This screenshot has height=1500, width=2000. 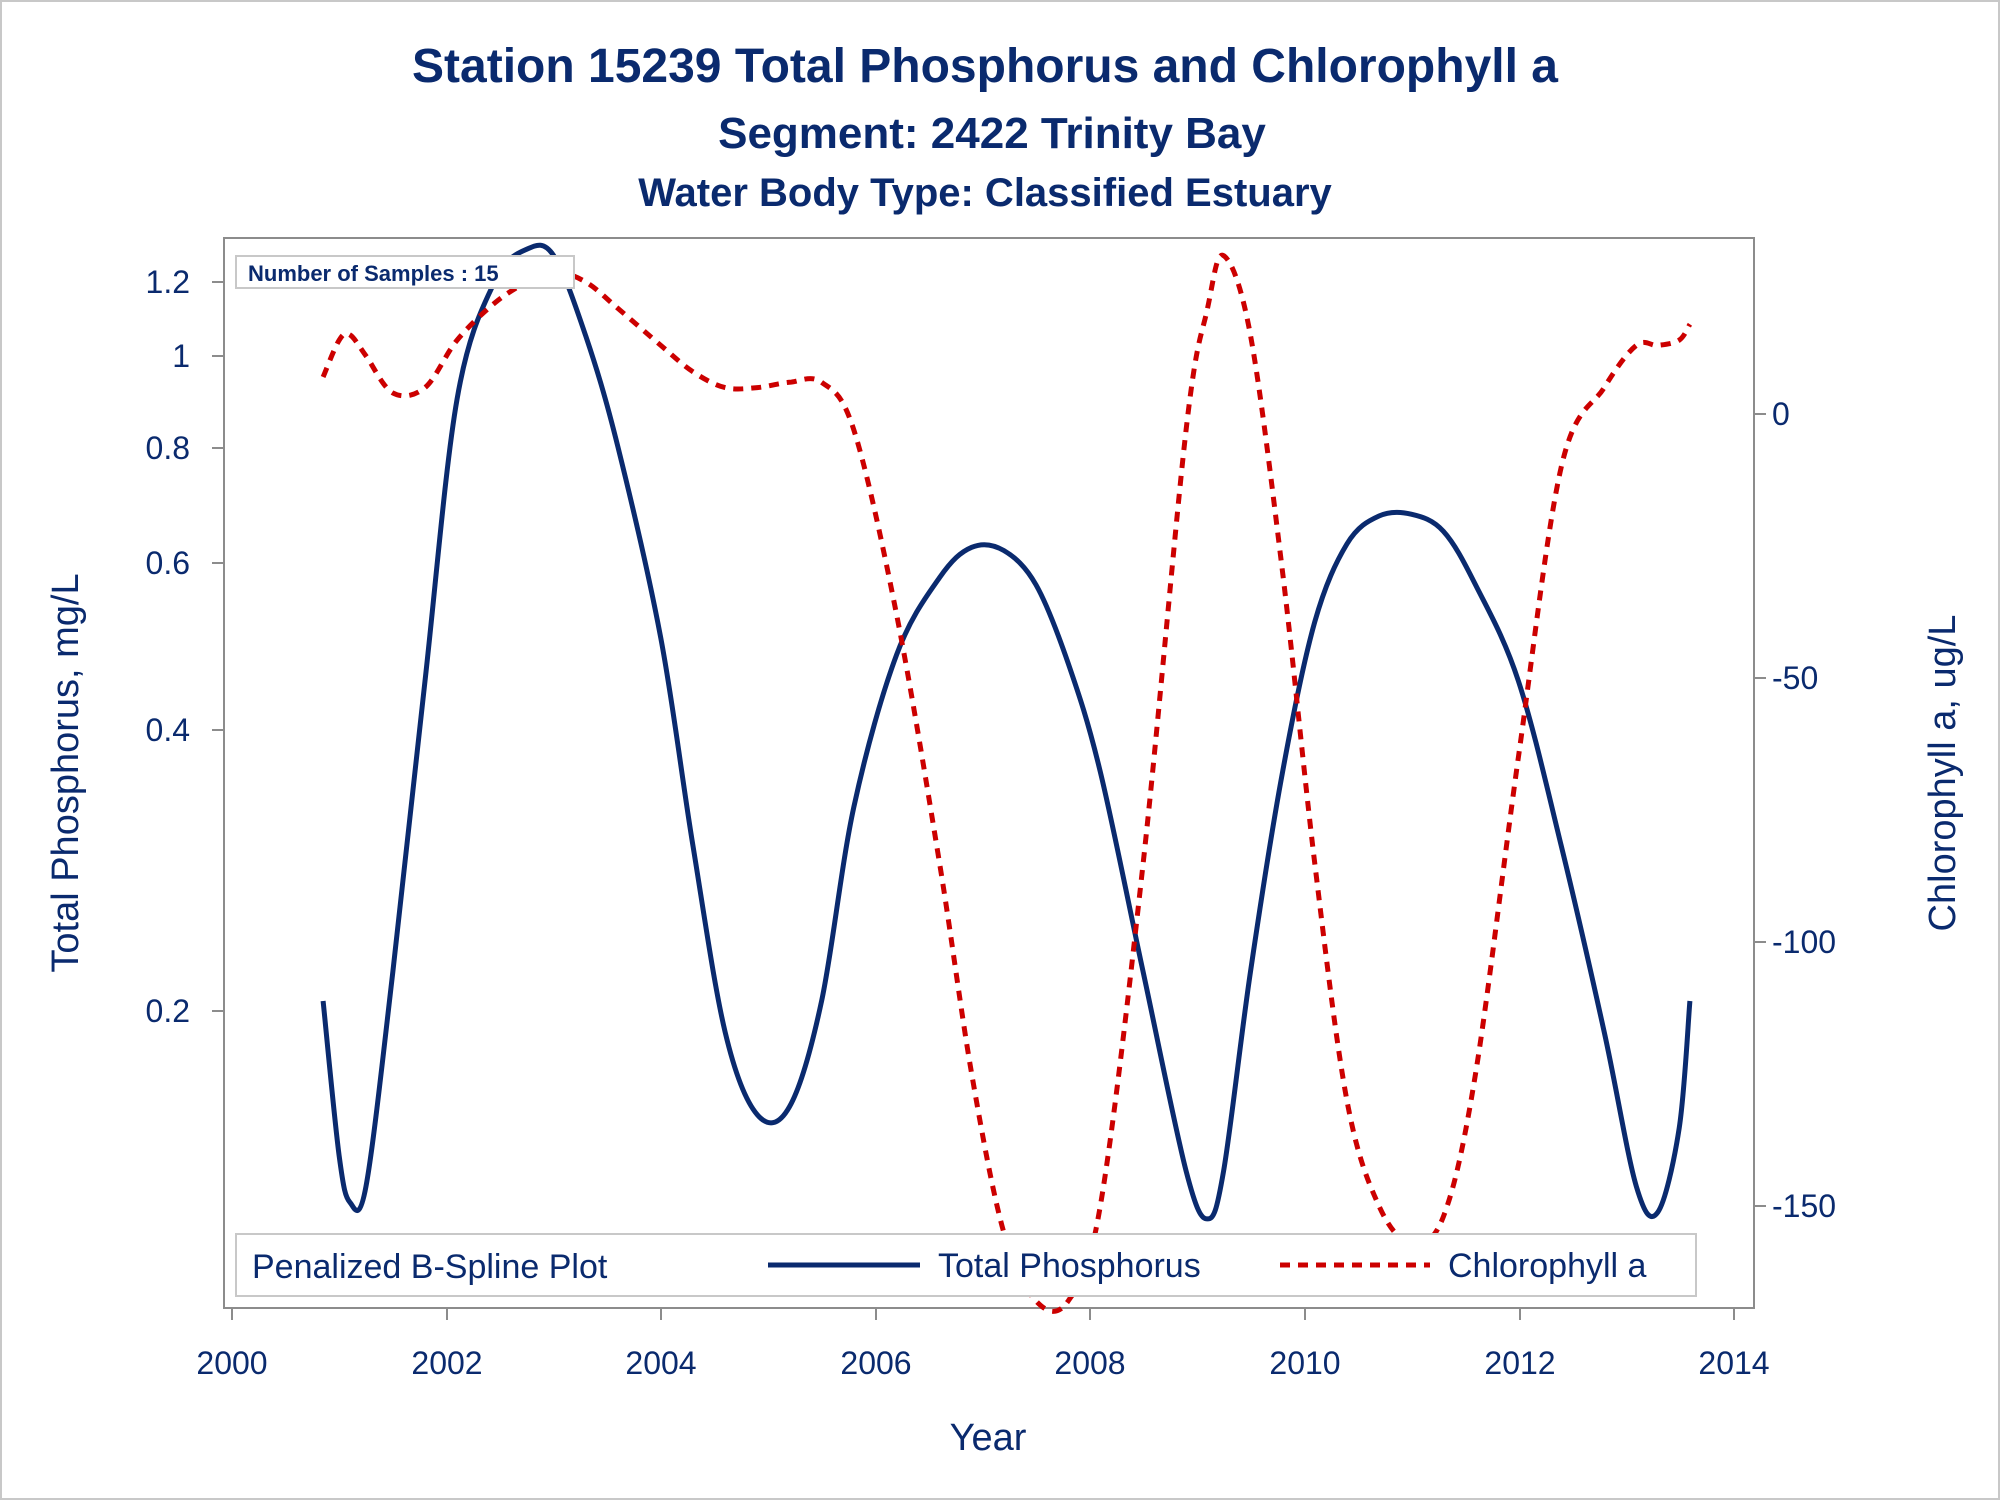 I want to click on x-tick-label: 2014, so click(x=1733, y=1363).